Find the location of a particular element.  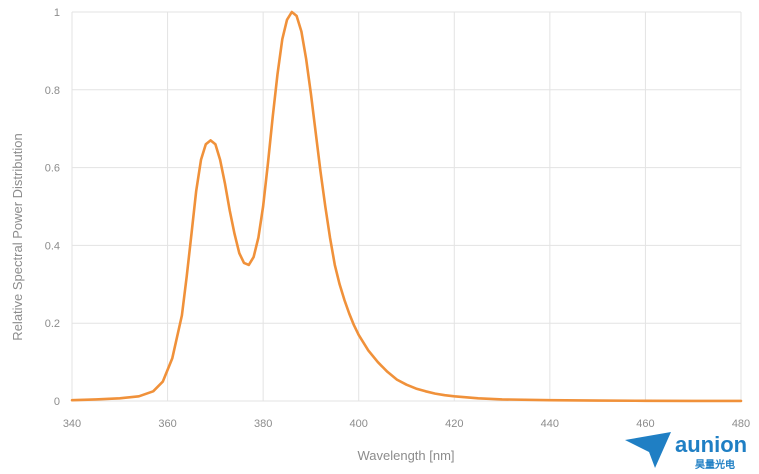

y-tick-label-1: 0.2 is located at coordinates (52, 324).